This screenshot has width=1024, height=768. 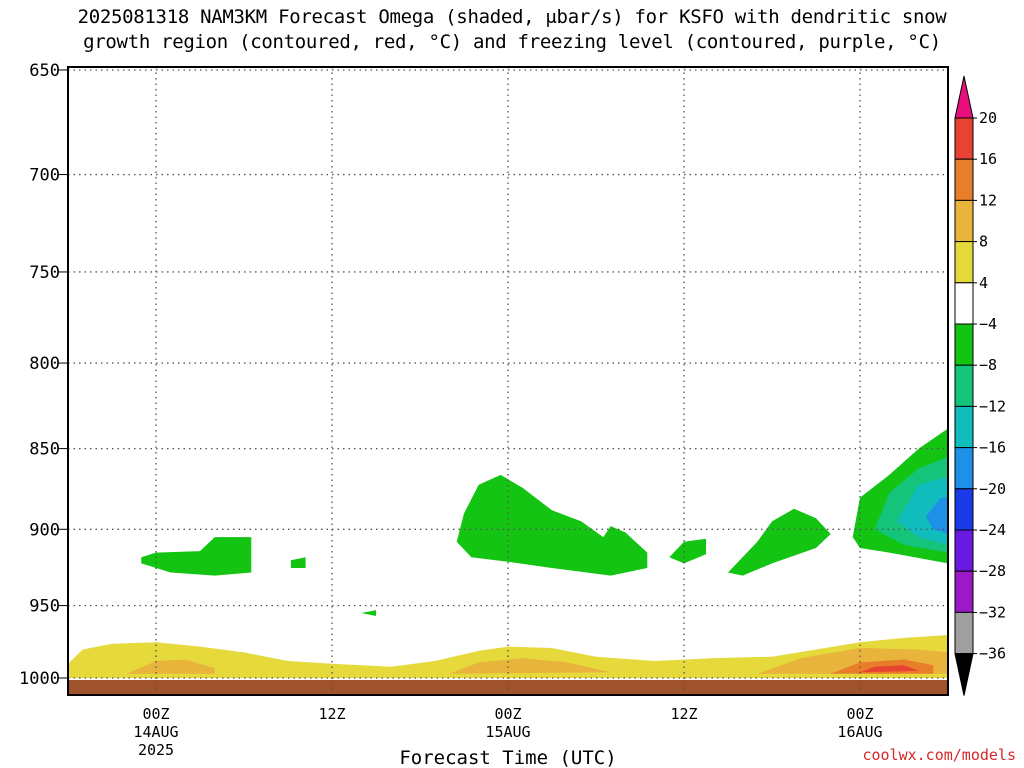 What do you see at coordinates (44, 71) in the screenshot?
I see `y-tick-label: 650` at bounding box center [44, 71].